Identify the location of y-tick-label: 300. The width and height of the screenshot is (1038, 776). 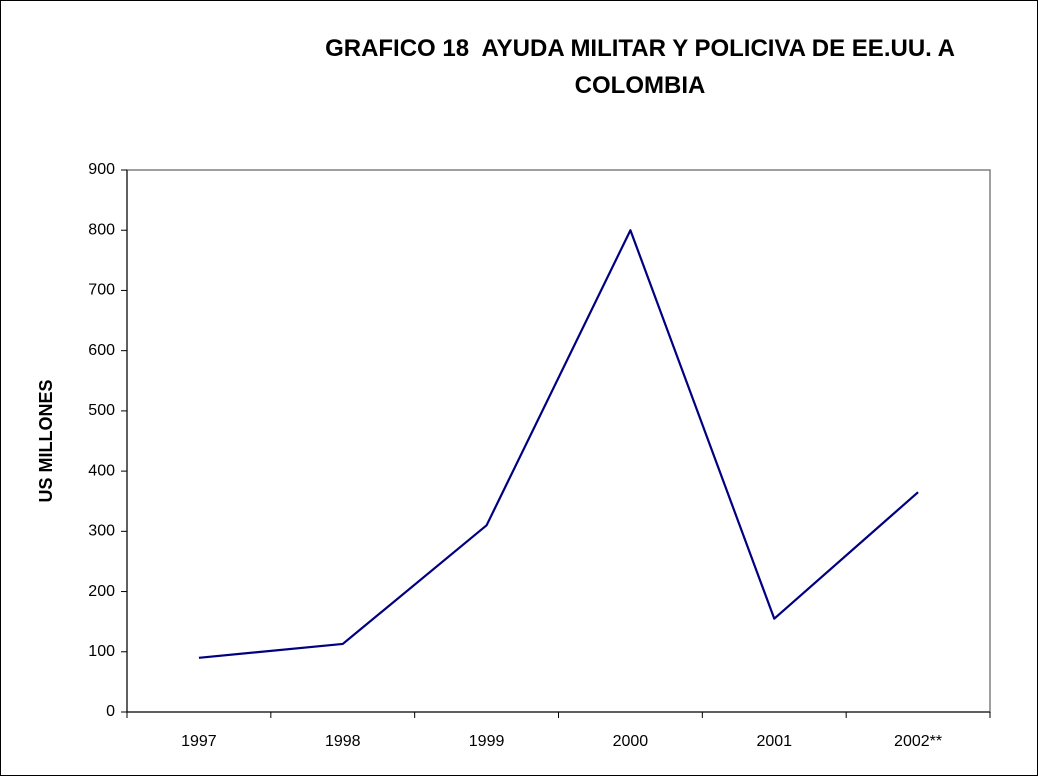
(101, 531).